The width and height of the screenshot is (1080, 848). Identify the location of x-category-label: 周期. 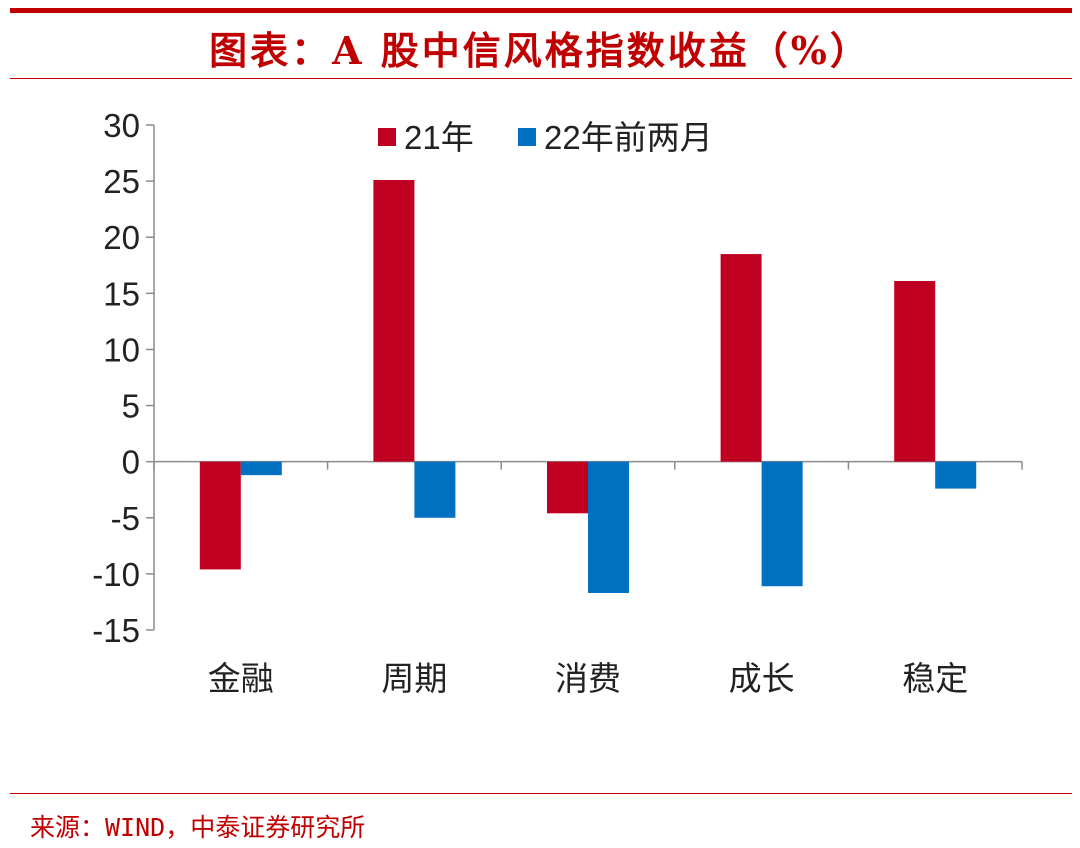
(414, 678).